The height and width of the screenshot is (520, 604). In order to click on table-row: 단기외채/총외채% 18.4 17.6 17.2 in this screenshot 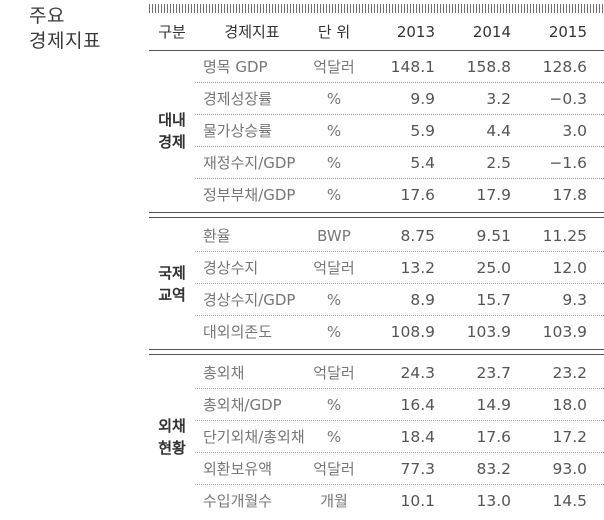, I will do `click(399, 437)`.